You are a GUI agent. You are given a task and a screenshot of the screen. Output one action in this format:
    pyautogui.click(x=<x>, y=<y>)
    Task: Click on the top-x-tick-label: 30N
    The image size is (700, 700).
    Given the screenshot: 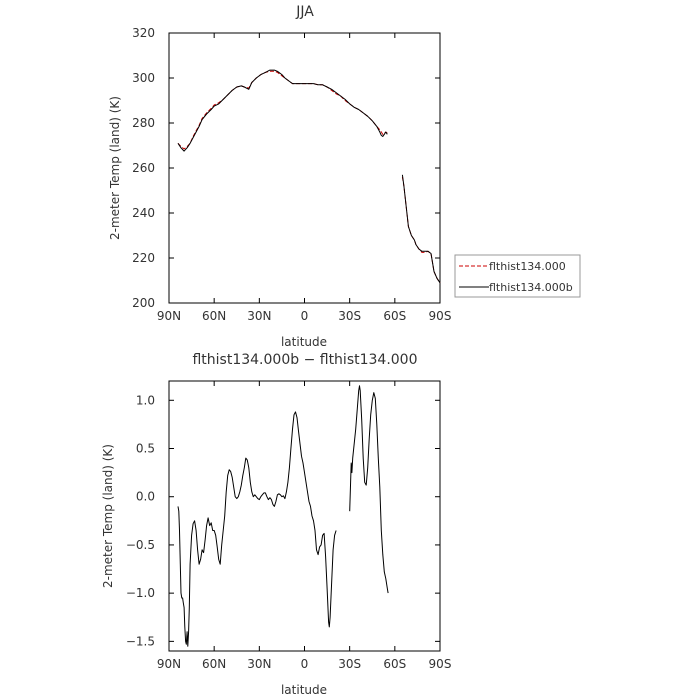 What is the action you would take?
    pyautogui.click(x=259, y=316)
    